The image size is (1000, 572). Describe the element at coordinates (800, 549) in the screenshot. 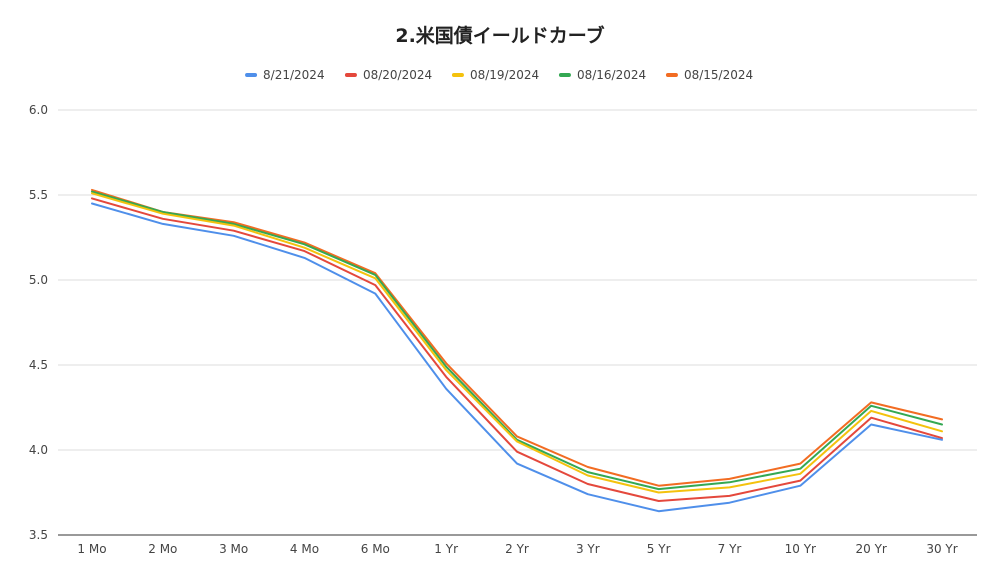

I see `x-tick-label: 10 Yr` at that location.